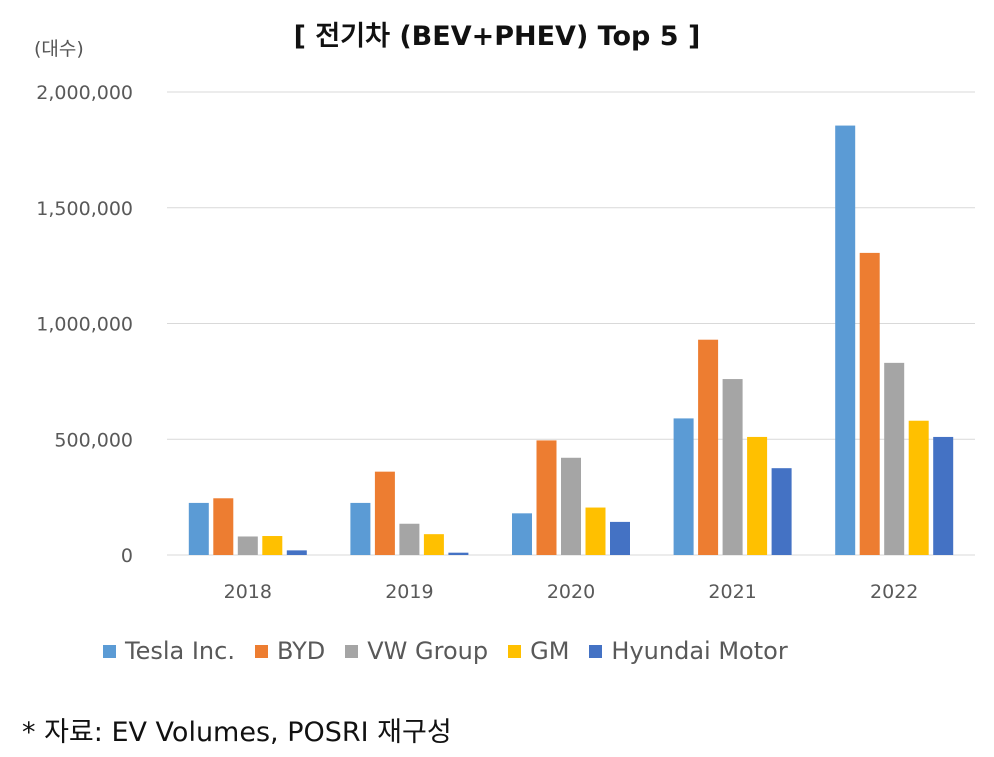 This screenshot has height=757, width=994. What do you see at coordinates (384, 513) in the screenshot?
I see `bar-byd-2019` at bounding box center [384, 513].